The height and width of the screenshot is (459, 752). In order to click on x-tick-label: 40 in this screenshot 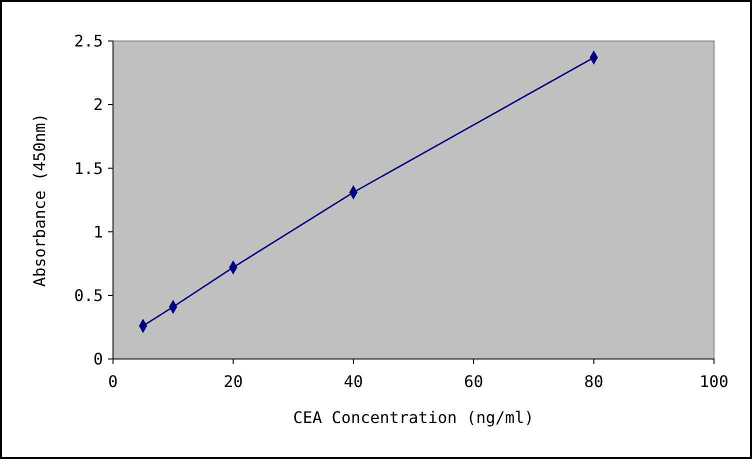, I will do `click(354, 381)`.